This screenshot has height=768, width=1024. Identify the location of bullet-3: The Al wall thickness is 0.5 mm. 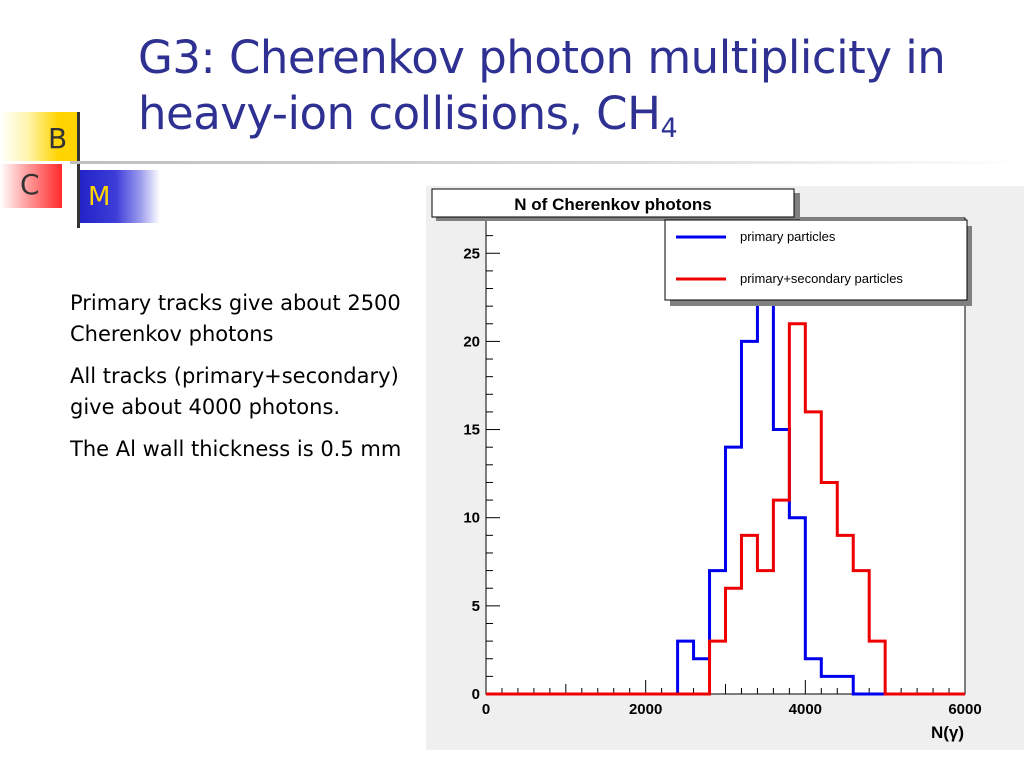
(236, 449).